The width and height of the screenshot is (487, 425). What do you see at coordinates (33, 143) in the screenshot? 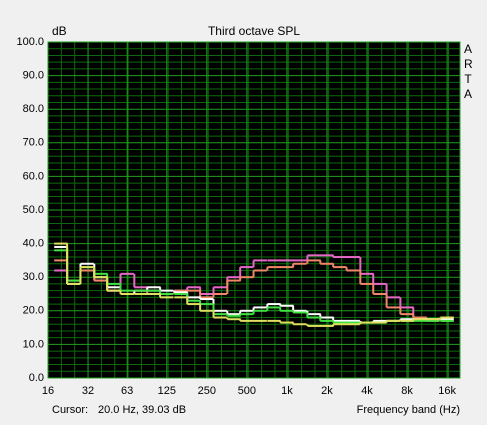
I see `y-tick-label: 70.0` at bounding box center [33, 143].